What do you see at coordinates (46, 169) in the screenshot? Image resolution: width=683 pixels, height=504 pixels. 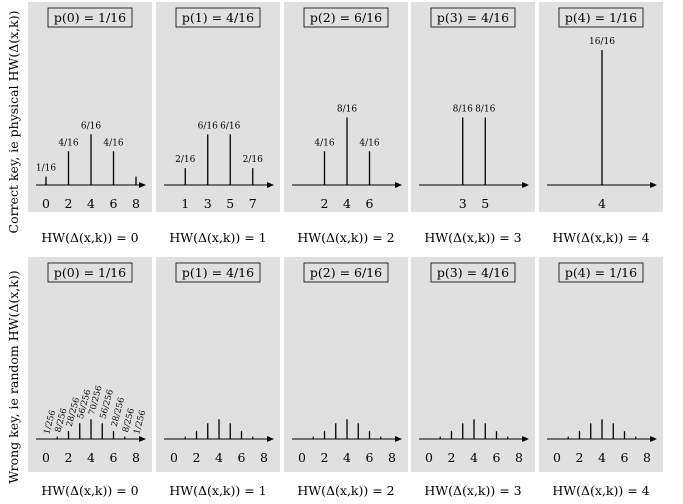 I see `data-label: 1/16` at bounding box center [46, 169].